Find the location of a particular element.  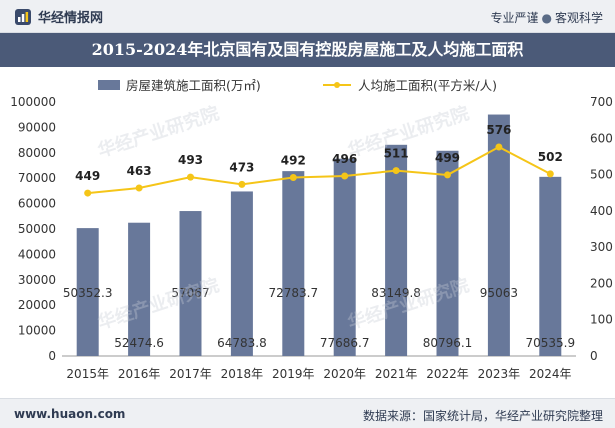

brand: 华经情报网 is located at coordinates (58, 16).